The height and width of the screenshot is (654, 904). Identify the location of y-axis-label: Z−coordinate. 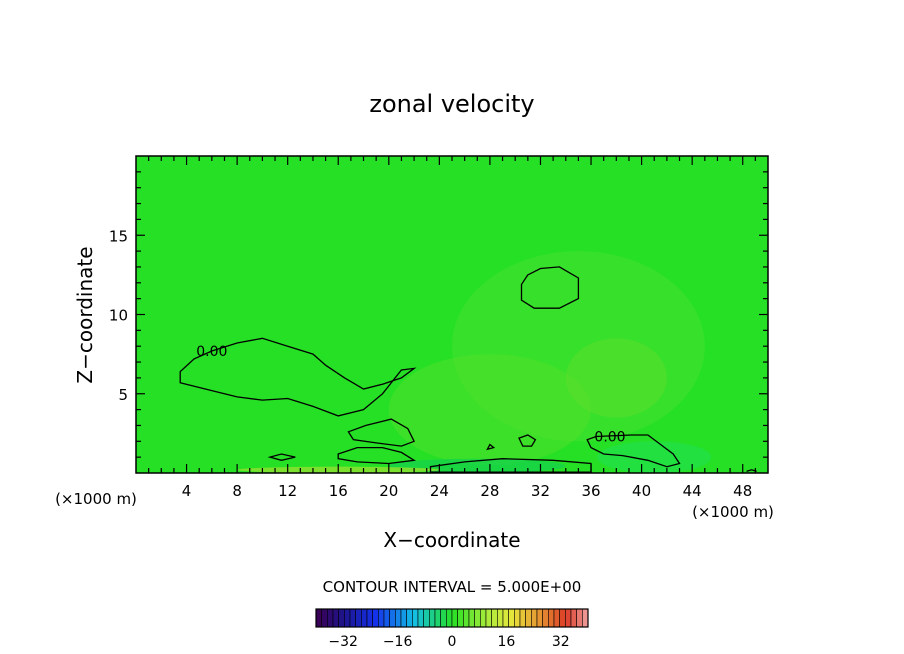
(85, 314).